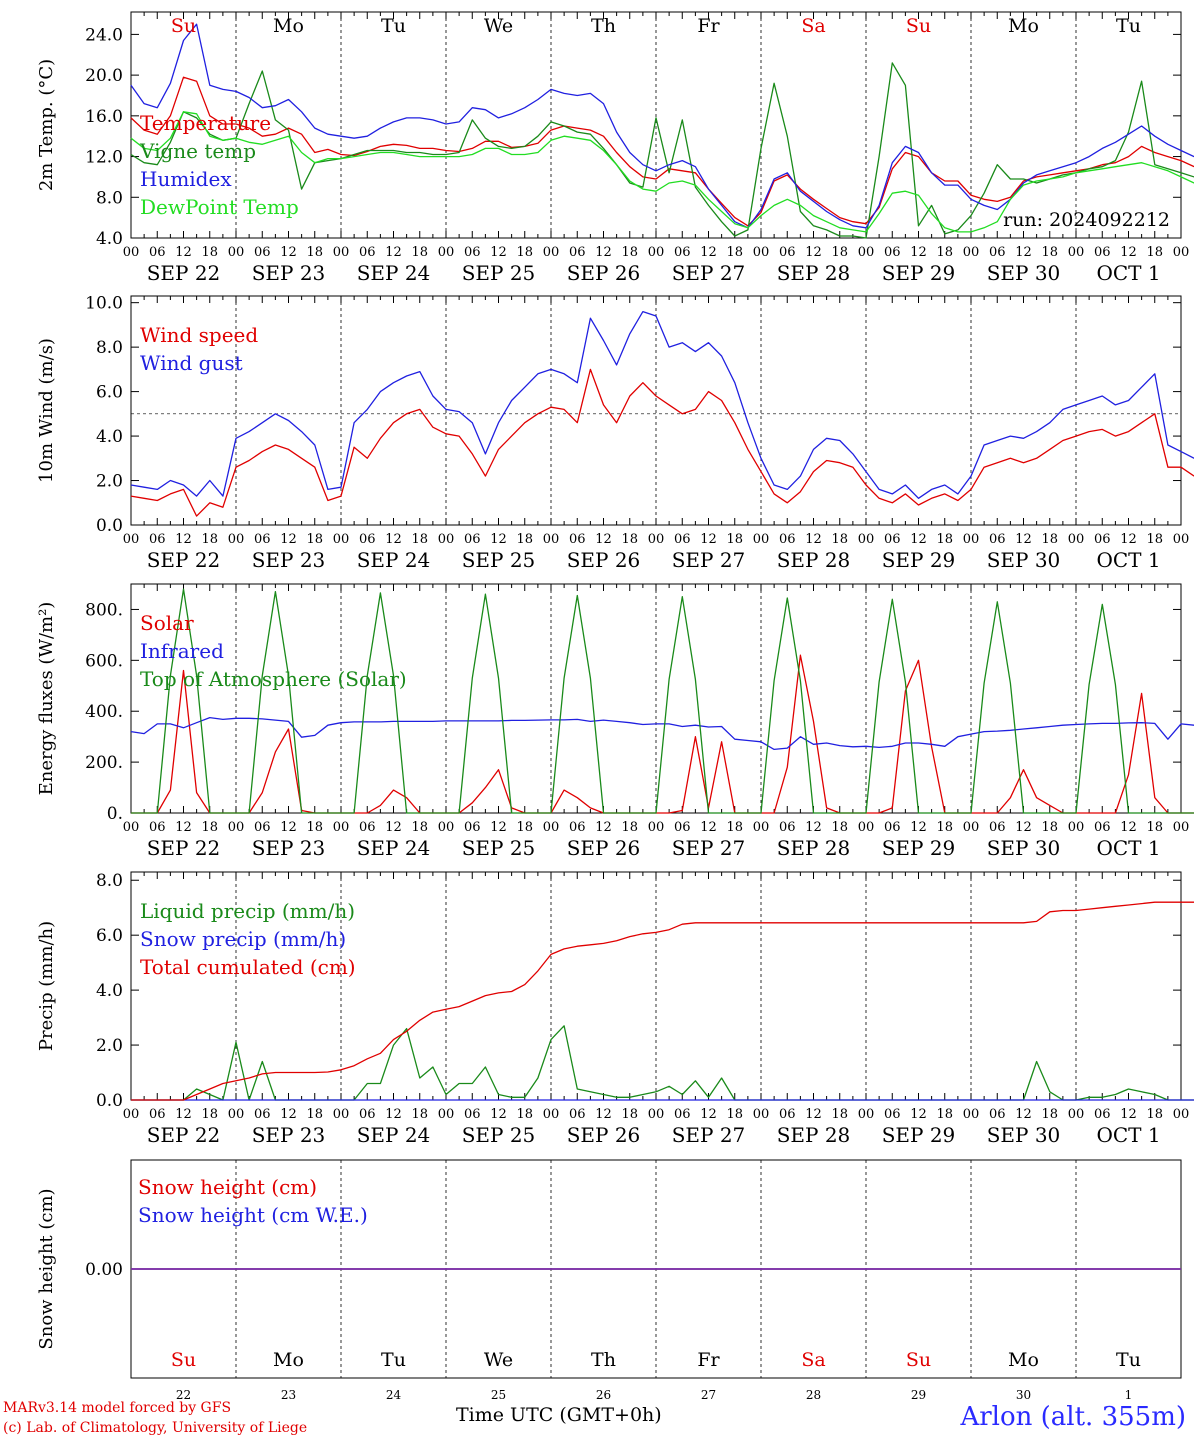  What do you see at coordinates (104, 763) in the screenshot?
I see `y-tick-label: 200.` at bounding box center [104, 763].